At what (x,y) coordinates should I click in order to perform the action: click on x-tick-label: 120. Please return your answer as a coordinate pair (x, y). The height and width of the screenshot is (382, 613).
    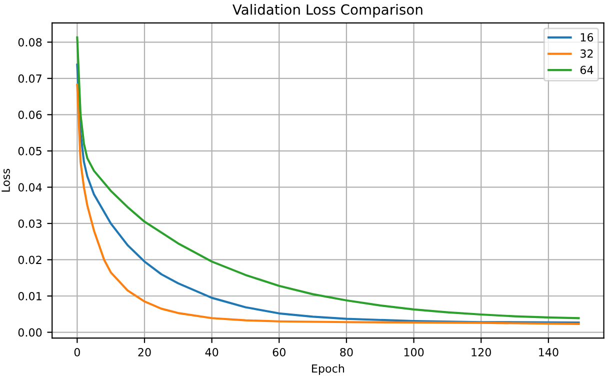
    Looking at the image, I should click on (481, 352).